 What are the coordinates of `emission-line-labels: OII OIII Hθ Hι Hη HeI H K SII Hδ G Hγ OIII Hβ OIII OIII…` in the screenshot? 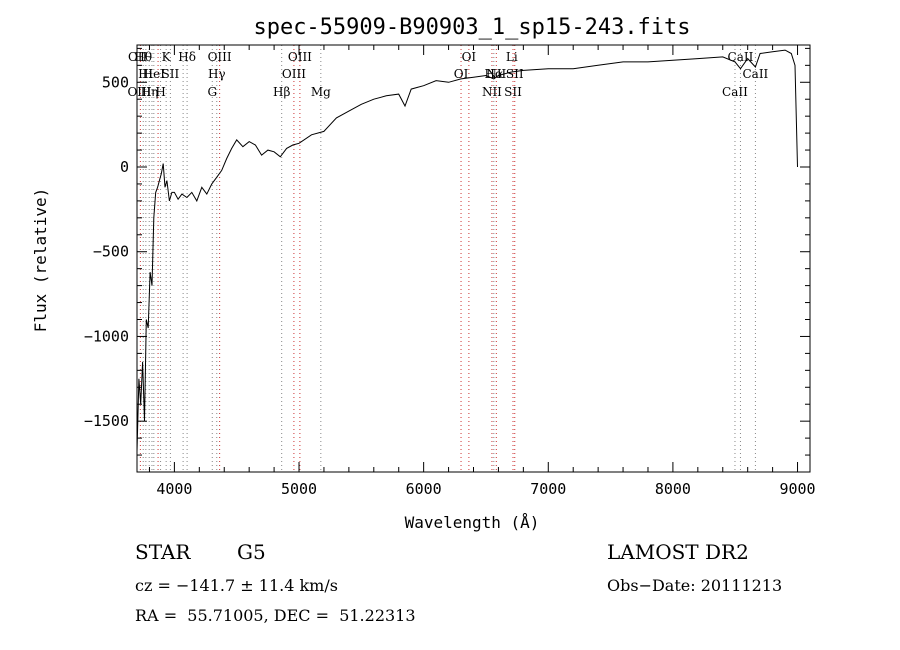 It's located at (447, 74).